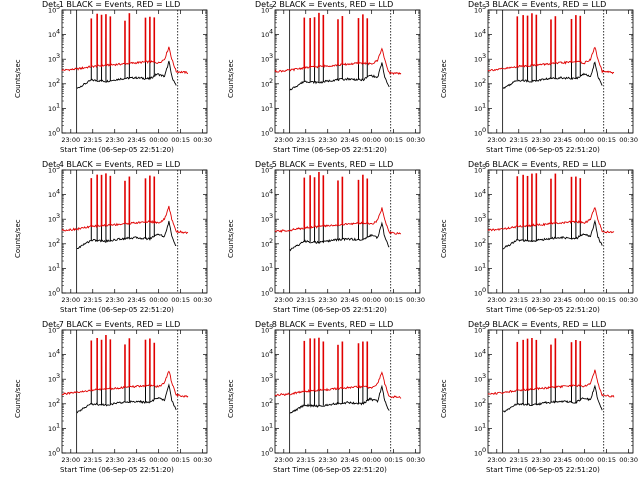 The width and height of the screenshot is (640, 480). I want to click on y-axis-label: Counts/sec, so click(18, 238).